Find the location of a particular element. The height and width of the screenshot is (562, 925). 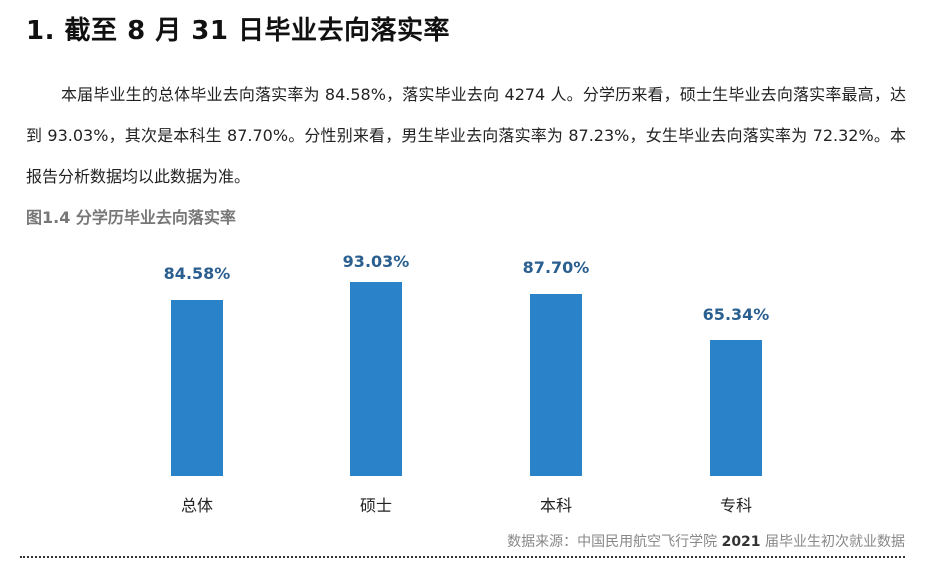

source-suffix: 届毕业生初次就业数据 is located at coordinates (832, 542).